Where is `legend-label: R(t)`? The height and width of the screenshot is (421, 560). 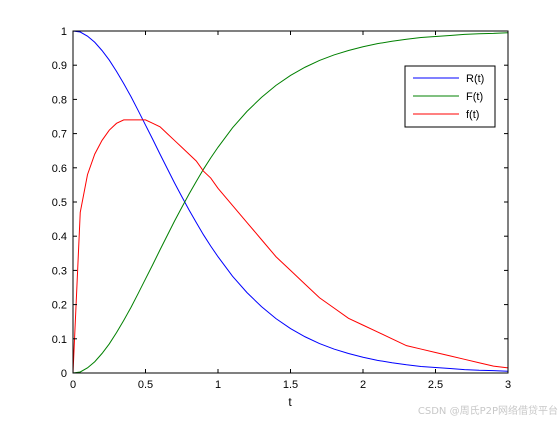
legend-label: R(t) is located at coordinates (475, 79).